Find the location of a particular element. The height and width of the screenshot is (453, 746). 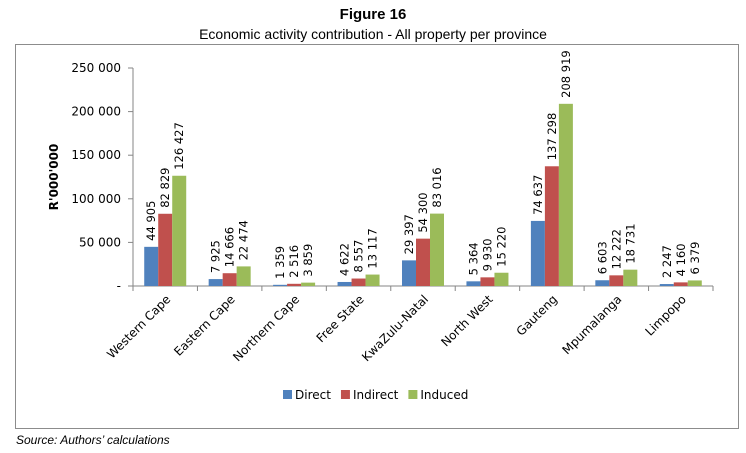

data-label: 208 919 is located at coordinates (566, 74).